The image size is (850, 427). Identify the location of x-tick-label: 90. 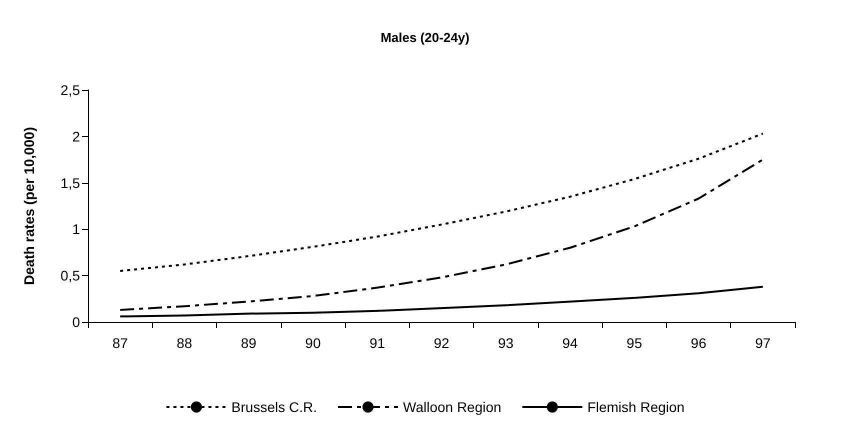
(313, 343).